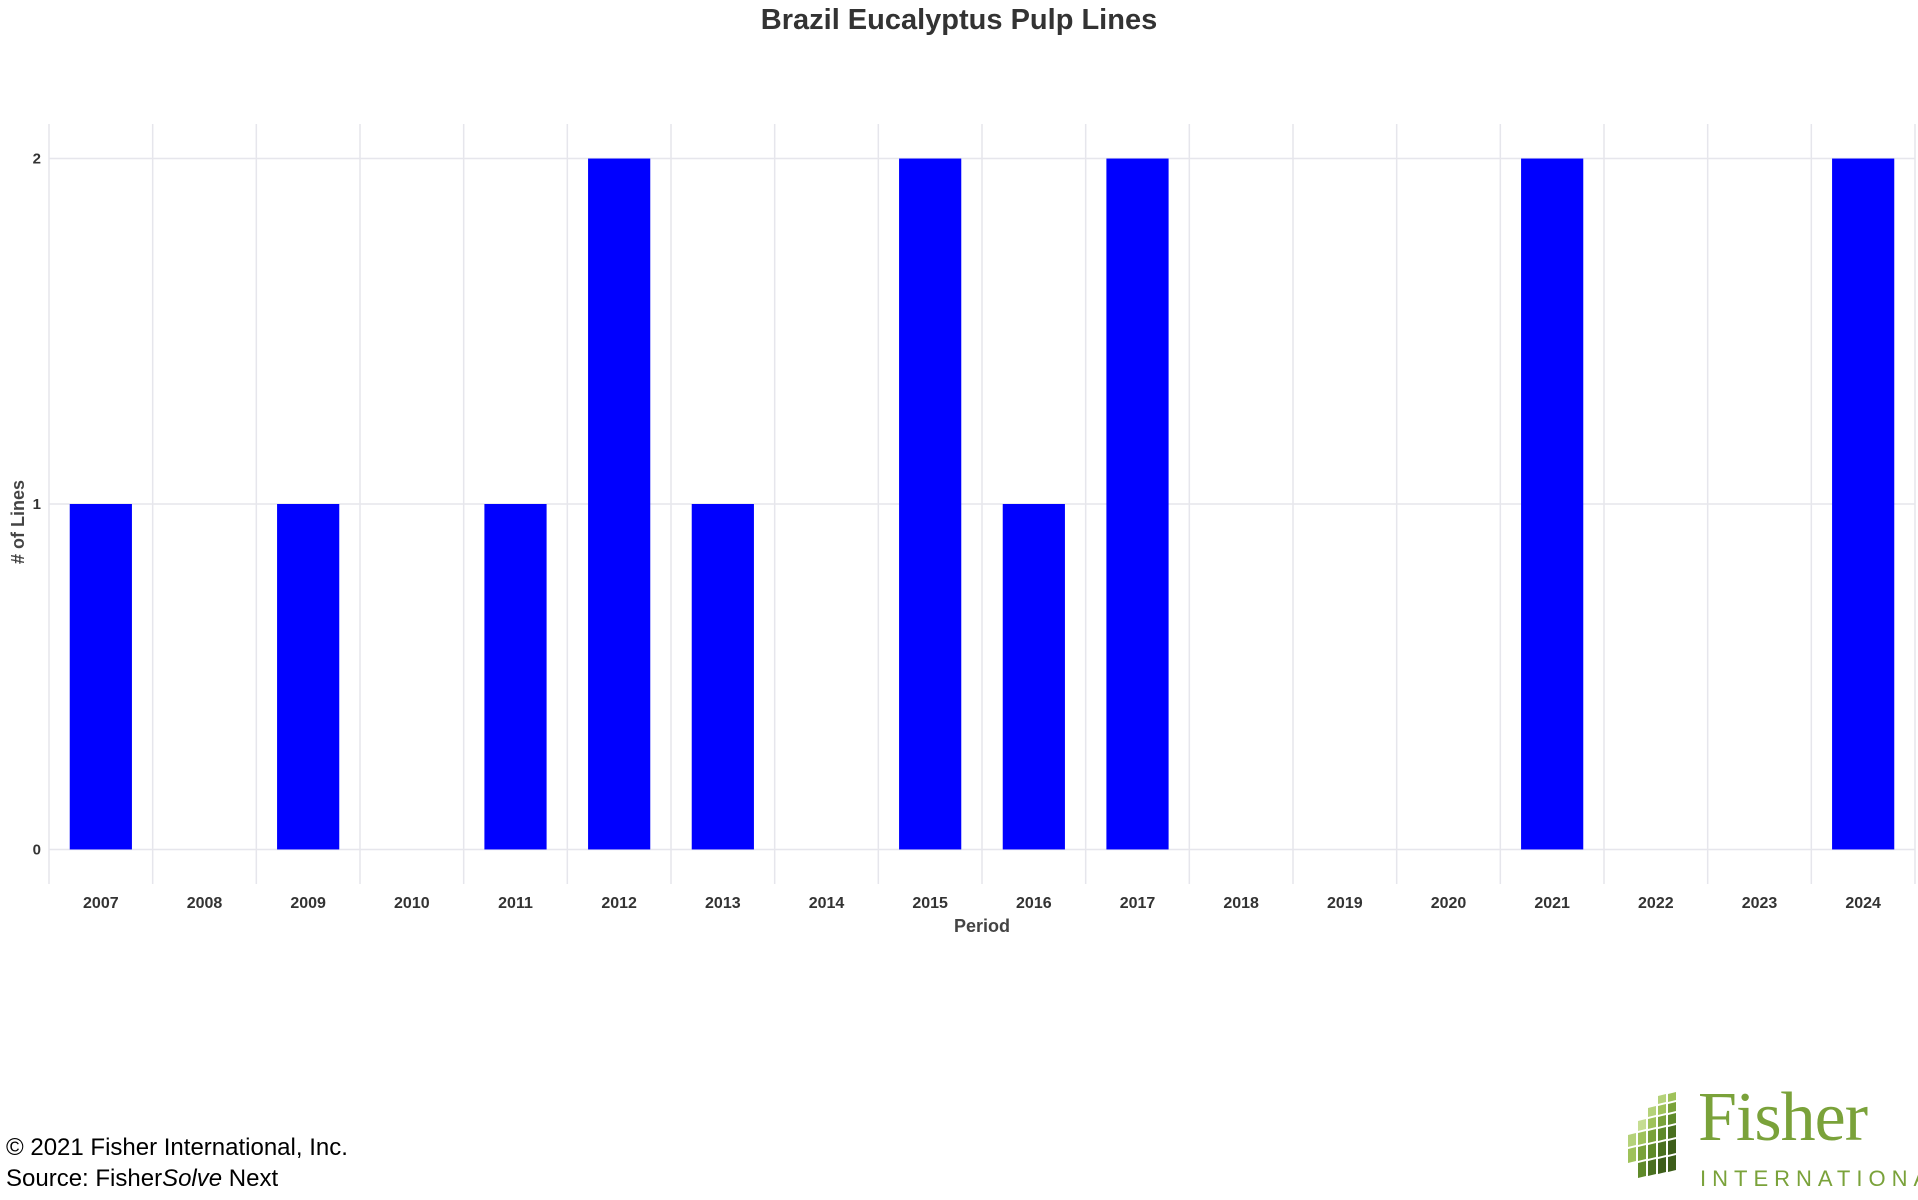 The width and height of the screenshot is (1918, 1200). I want to click on bar-2011, so click(515, 677).